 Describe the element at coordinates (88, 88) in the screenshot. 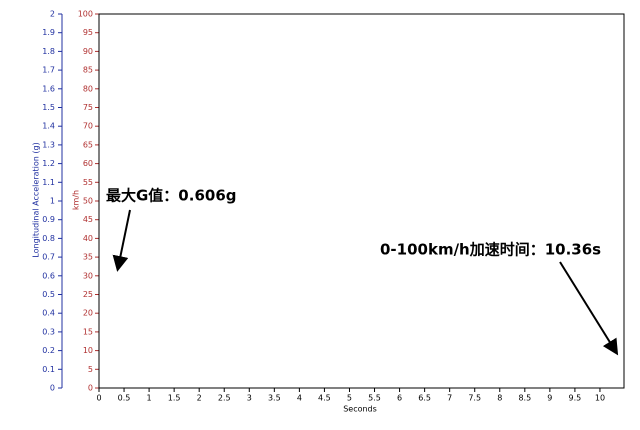

I see `y2-tick-label: 80` at that location.